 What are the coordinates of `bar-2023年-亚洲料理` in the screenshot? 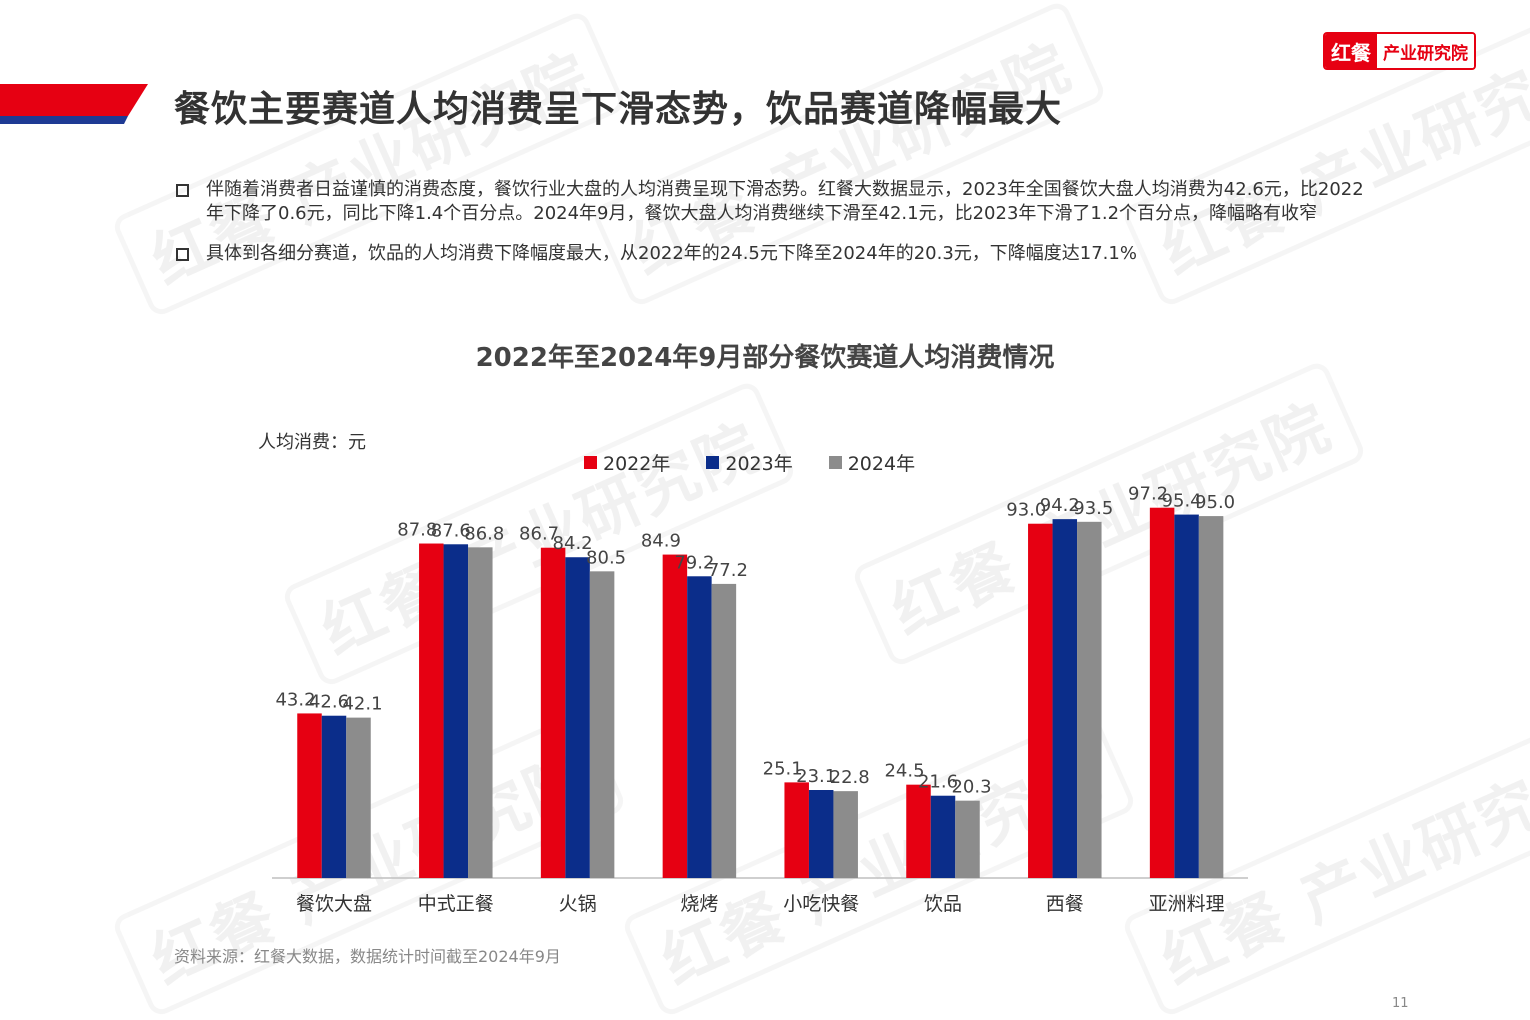 It's located at (1186, 696).